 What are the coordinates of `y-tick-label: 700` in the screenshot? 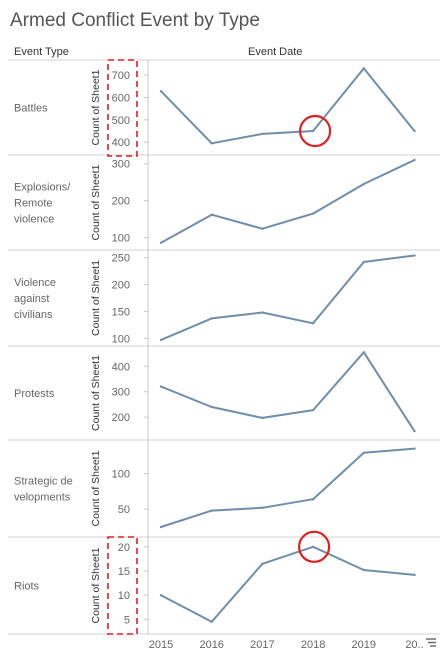 It's located at (121, 76).